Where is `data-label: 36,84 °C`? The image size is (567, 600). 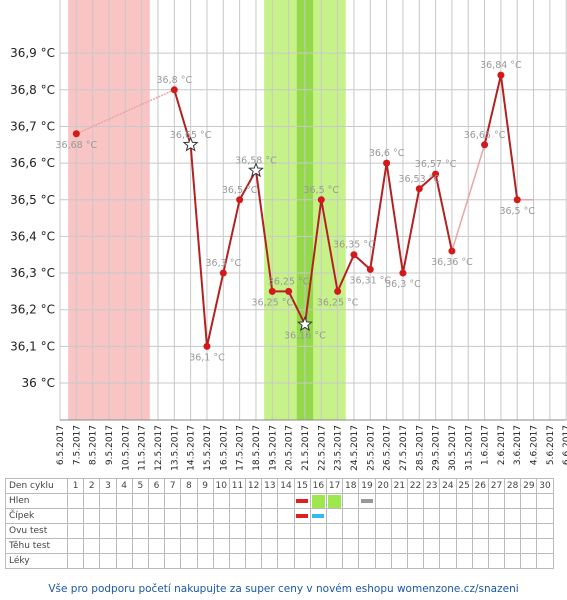
data-label: 36,84 °C is located at coordinates (501, 65).